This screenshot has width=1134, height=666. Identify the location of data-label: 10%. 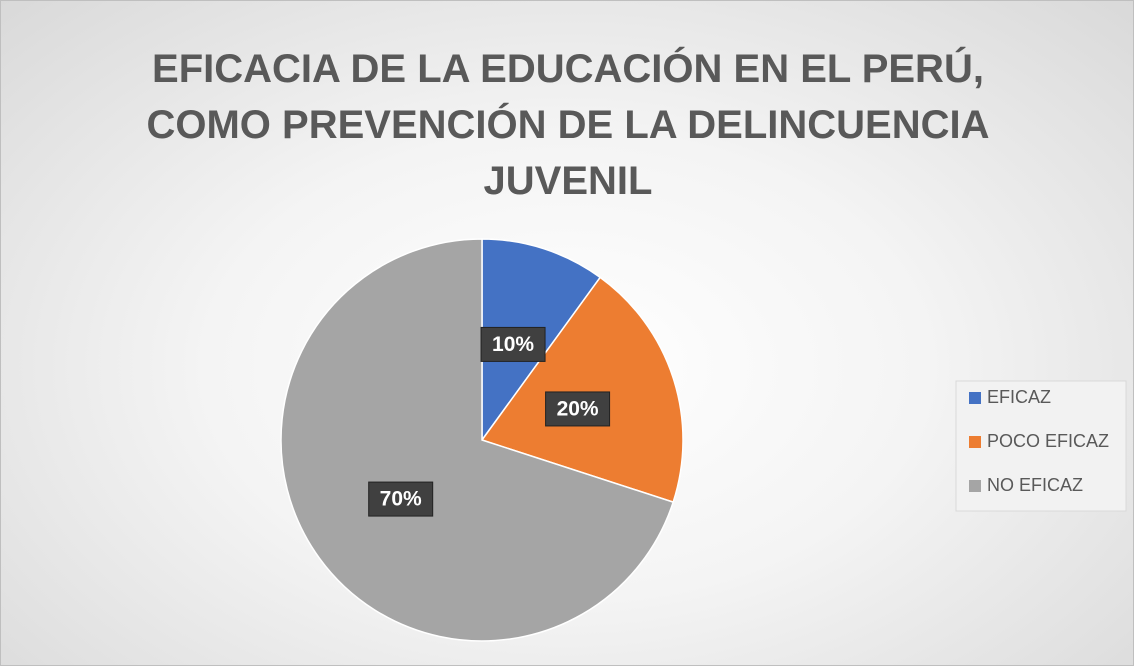
(513, 344).